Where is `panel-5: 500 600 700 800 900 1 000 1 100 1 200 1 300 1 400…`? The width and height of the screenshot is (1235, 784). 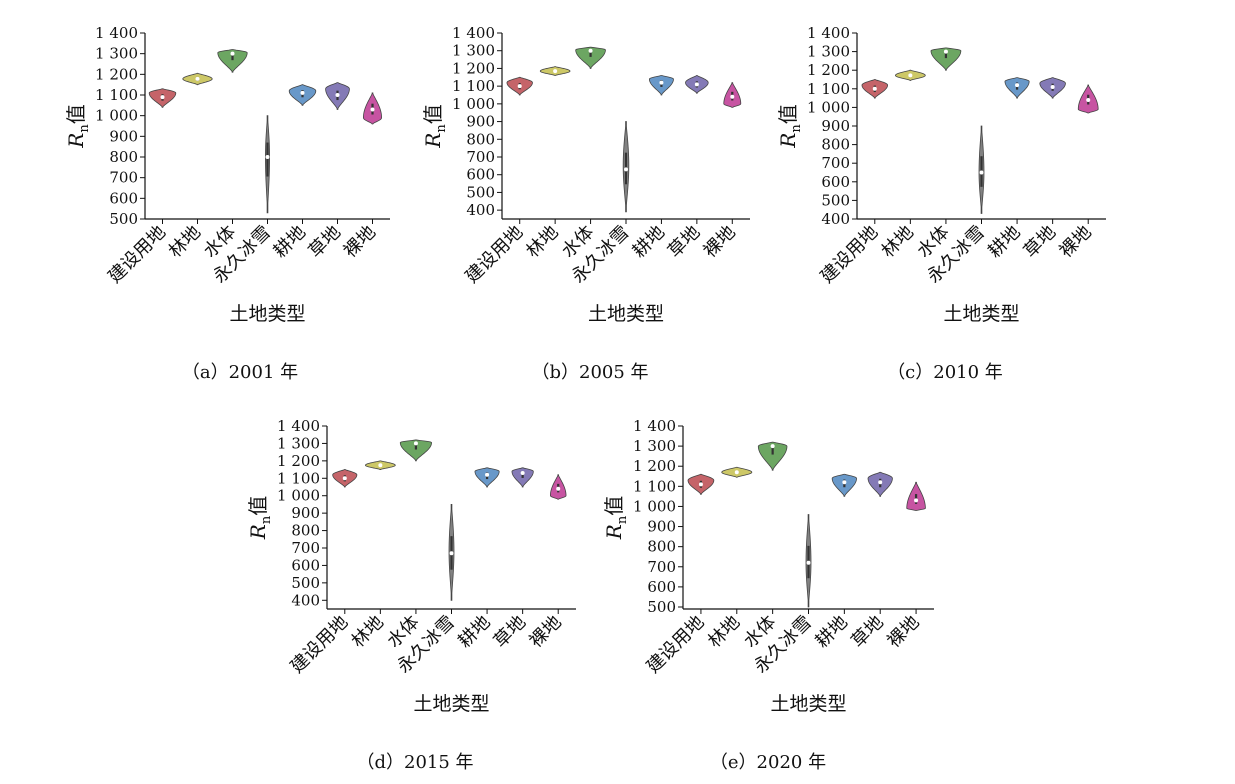
panel-5: 500 600 700 800 900 1 000 1 100 1 200 1 300 1 400… is located at coordinates (768, 595).